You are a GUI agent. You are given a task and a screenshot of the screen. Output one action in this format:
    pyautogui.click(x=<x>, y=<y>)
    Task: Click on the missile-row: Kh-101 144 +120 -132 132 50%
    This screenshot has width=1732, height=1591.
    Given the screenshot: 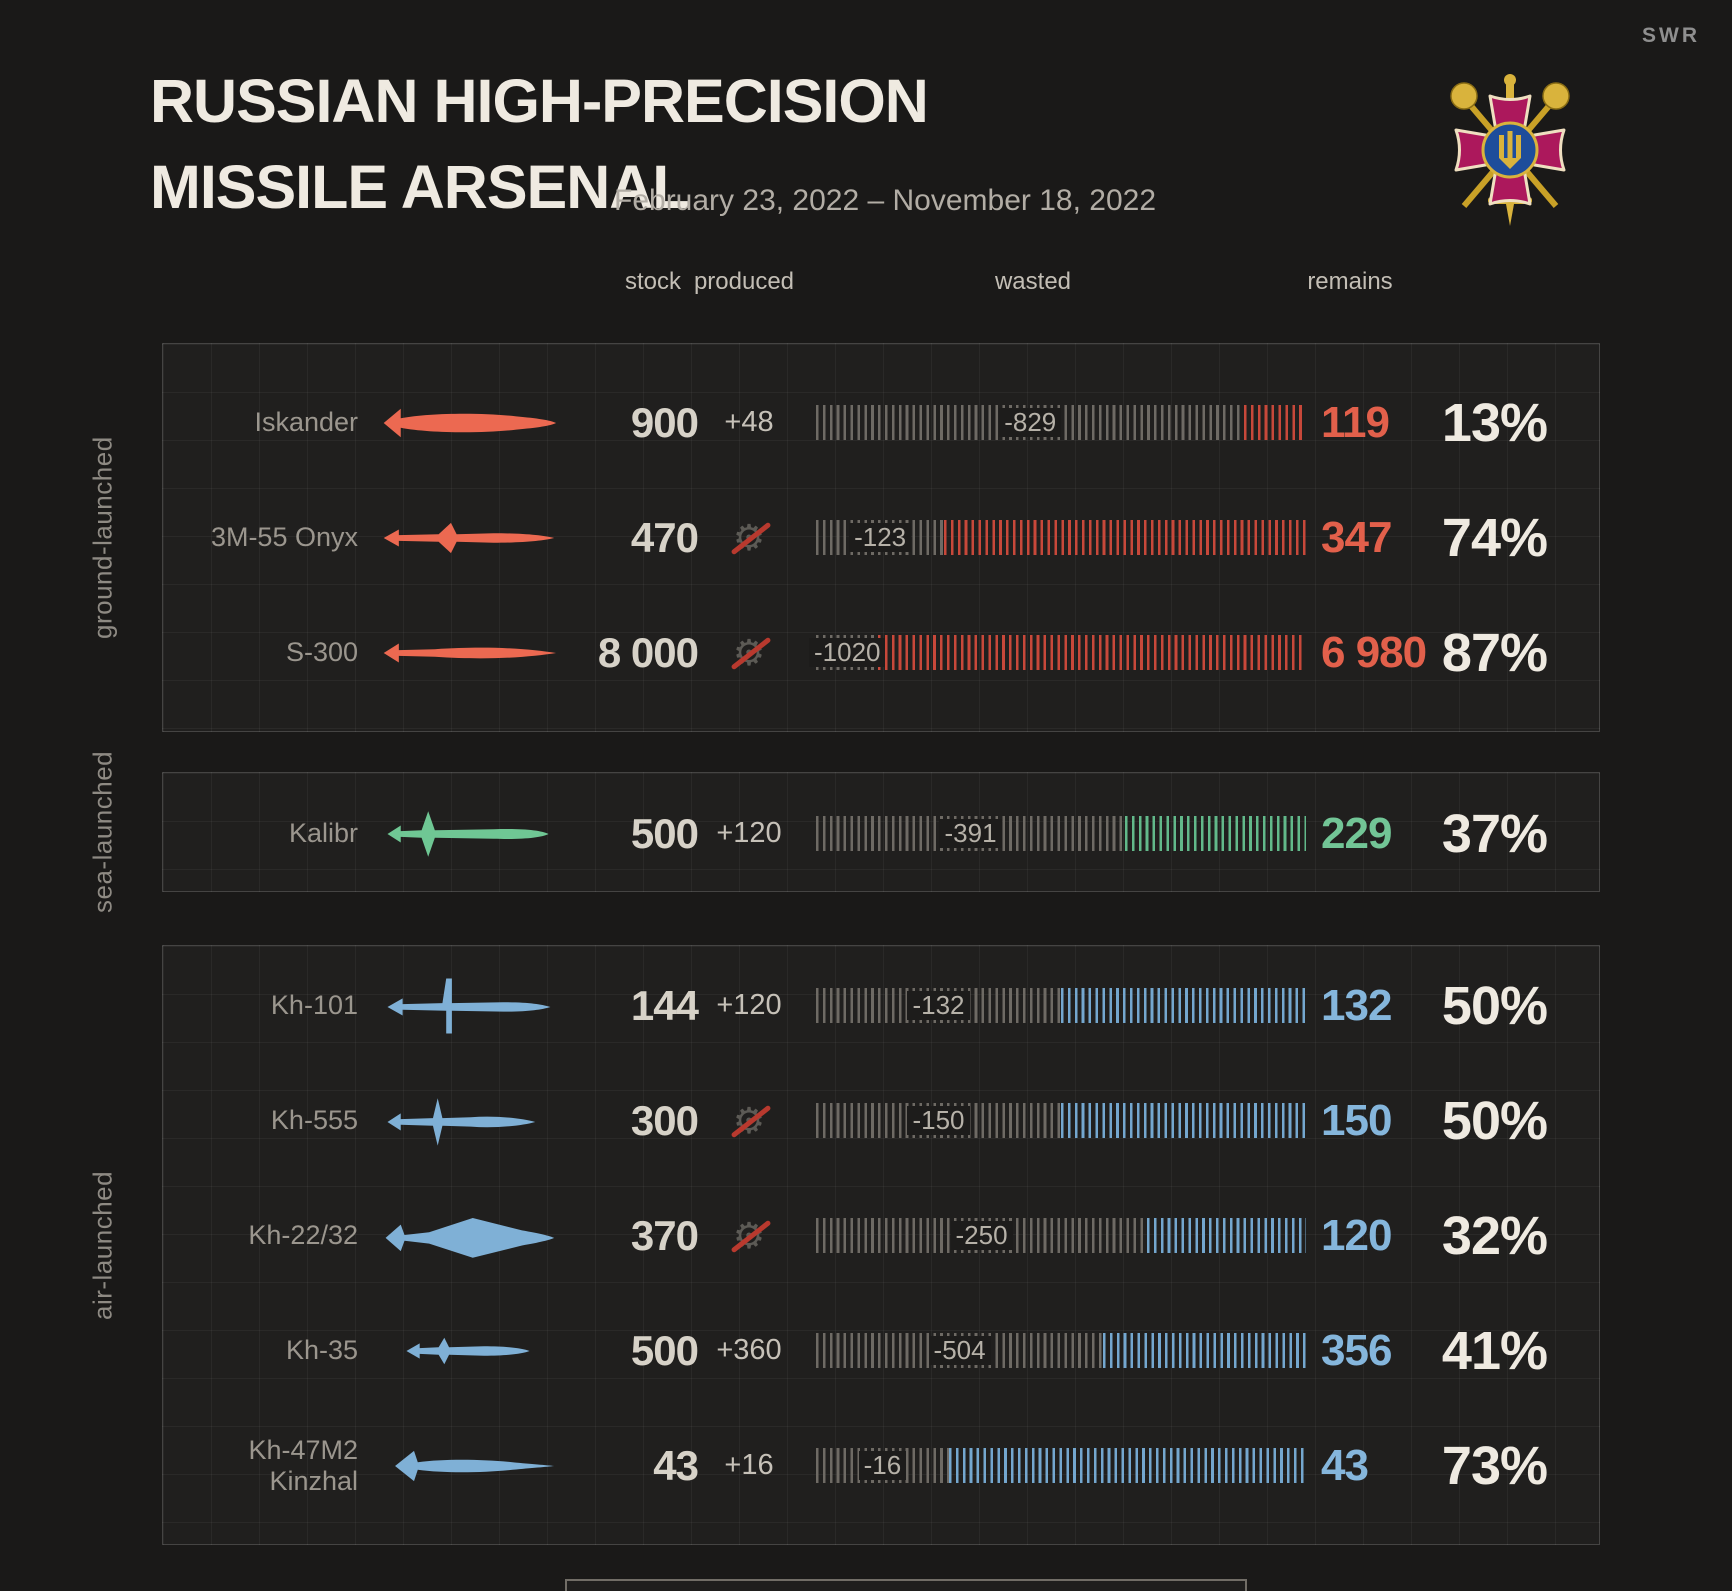 What is the action you would take?
    pyautogui.click(x=881, y=1005)
    